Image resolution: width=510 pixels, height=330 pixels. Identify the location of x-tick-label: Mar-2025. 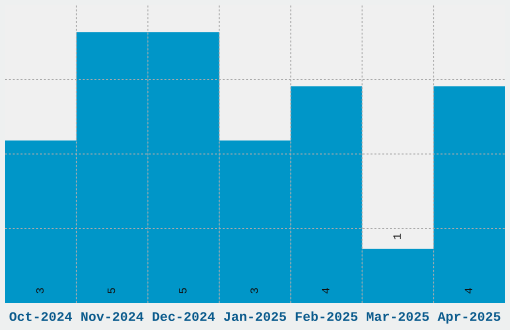
(397, 317).